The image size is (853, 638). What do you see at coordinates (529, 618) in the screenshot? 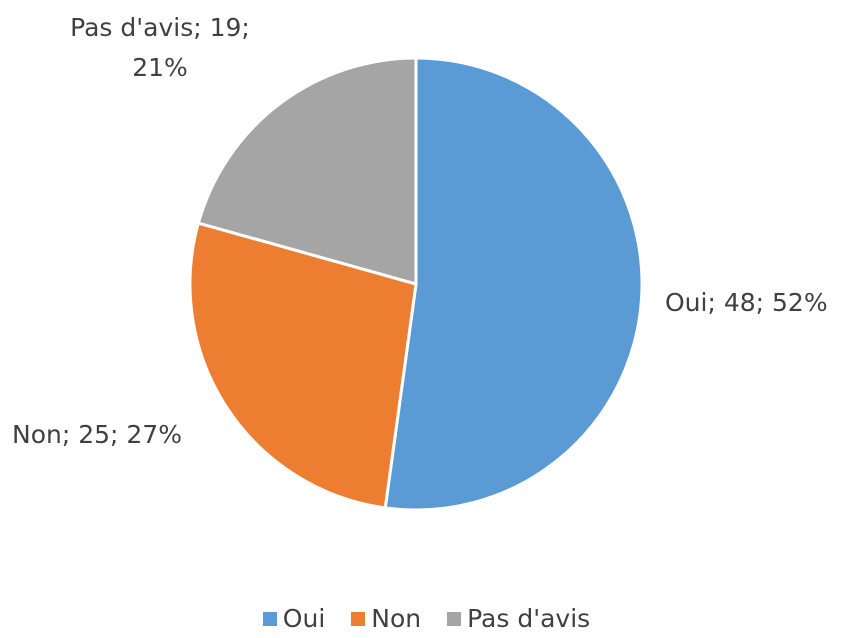
I see `legend-label: Pas d'avis` at bounding box center [529, 618].